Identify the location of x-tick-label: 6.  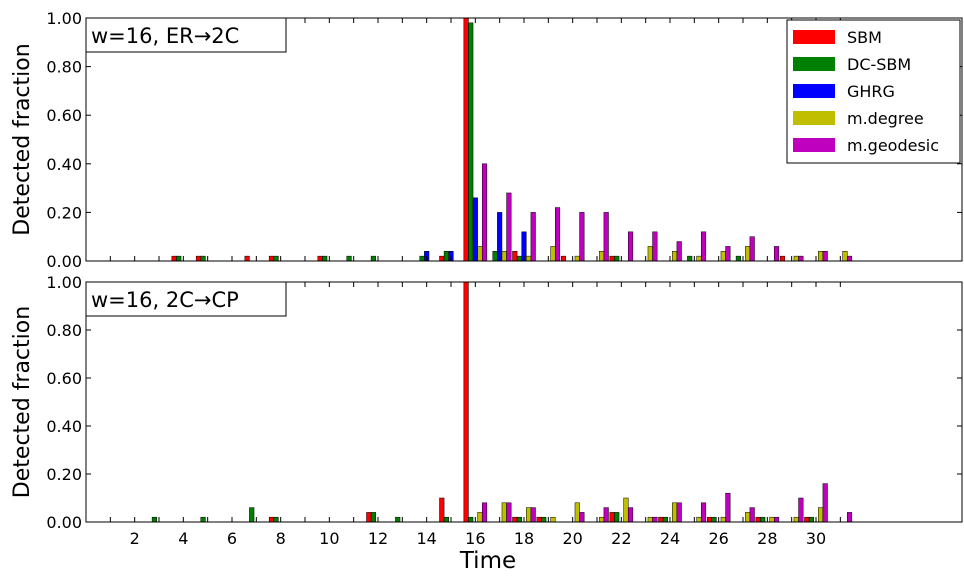
(232, 538).